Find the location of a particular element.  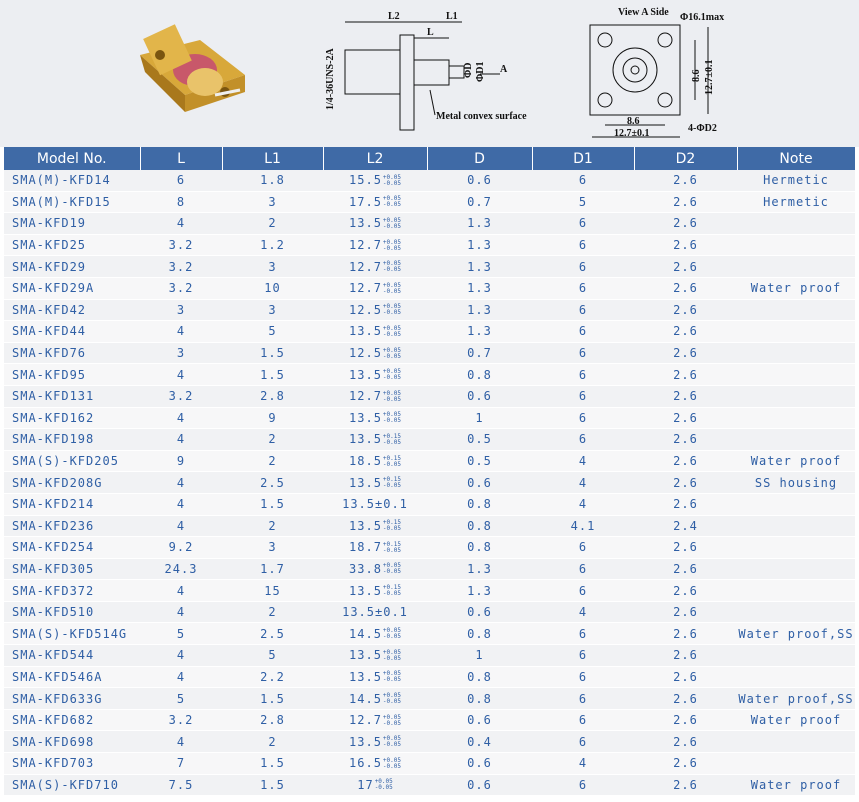

value-cell: 3.2 is located at coordinates (181, 288).